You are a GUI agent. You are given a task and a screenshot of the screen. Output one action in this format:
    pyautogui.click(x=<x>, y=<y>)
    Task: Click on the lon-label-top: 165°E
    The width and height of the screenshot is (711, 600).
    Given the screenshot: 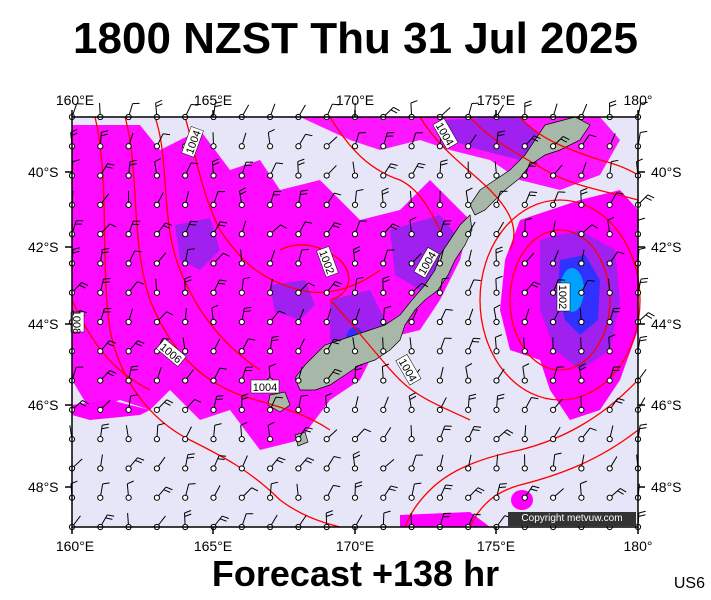 What is the action you would take?
    pyautogui.click(x=213, y=100)
    